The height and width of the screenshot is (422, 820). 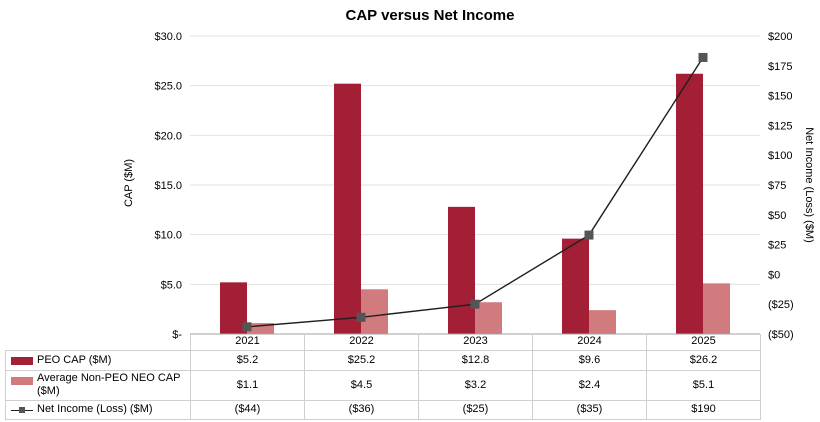 I want to click on right-tick-label: $0, so click(x=774, y=275).